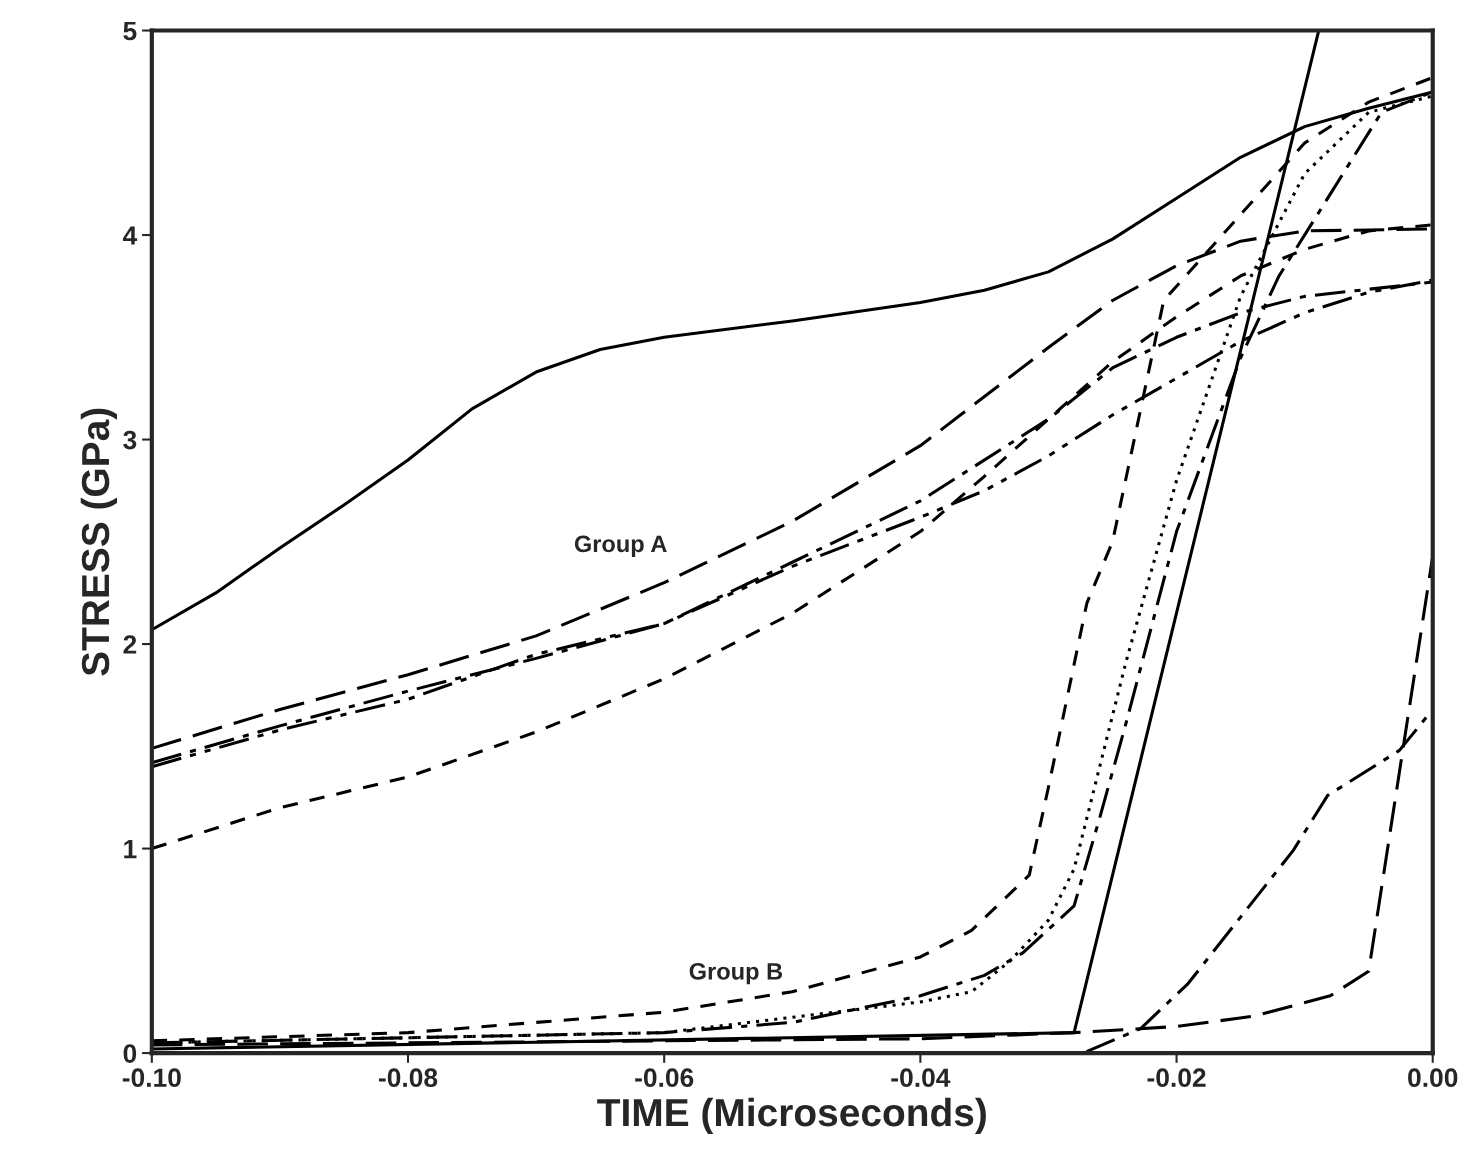 This screenshot has width=1474, height=1174. What do you see at coordinates (620, 546) in the screenshot?
I see `annotation: Group A` at bounding box center [620, 546].